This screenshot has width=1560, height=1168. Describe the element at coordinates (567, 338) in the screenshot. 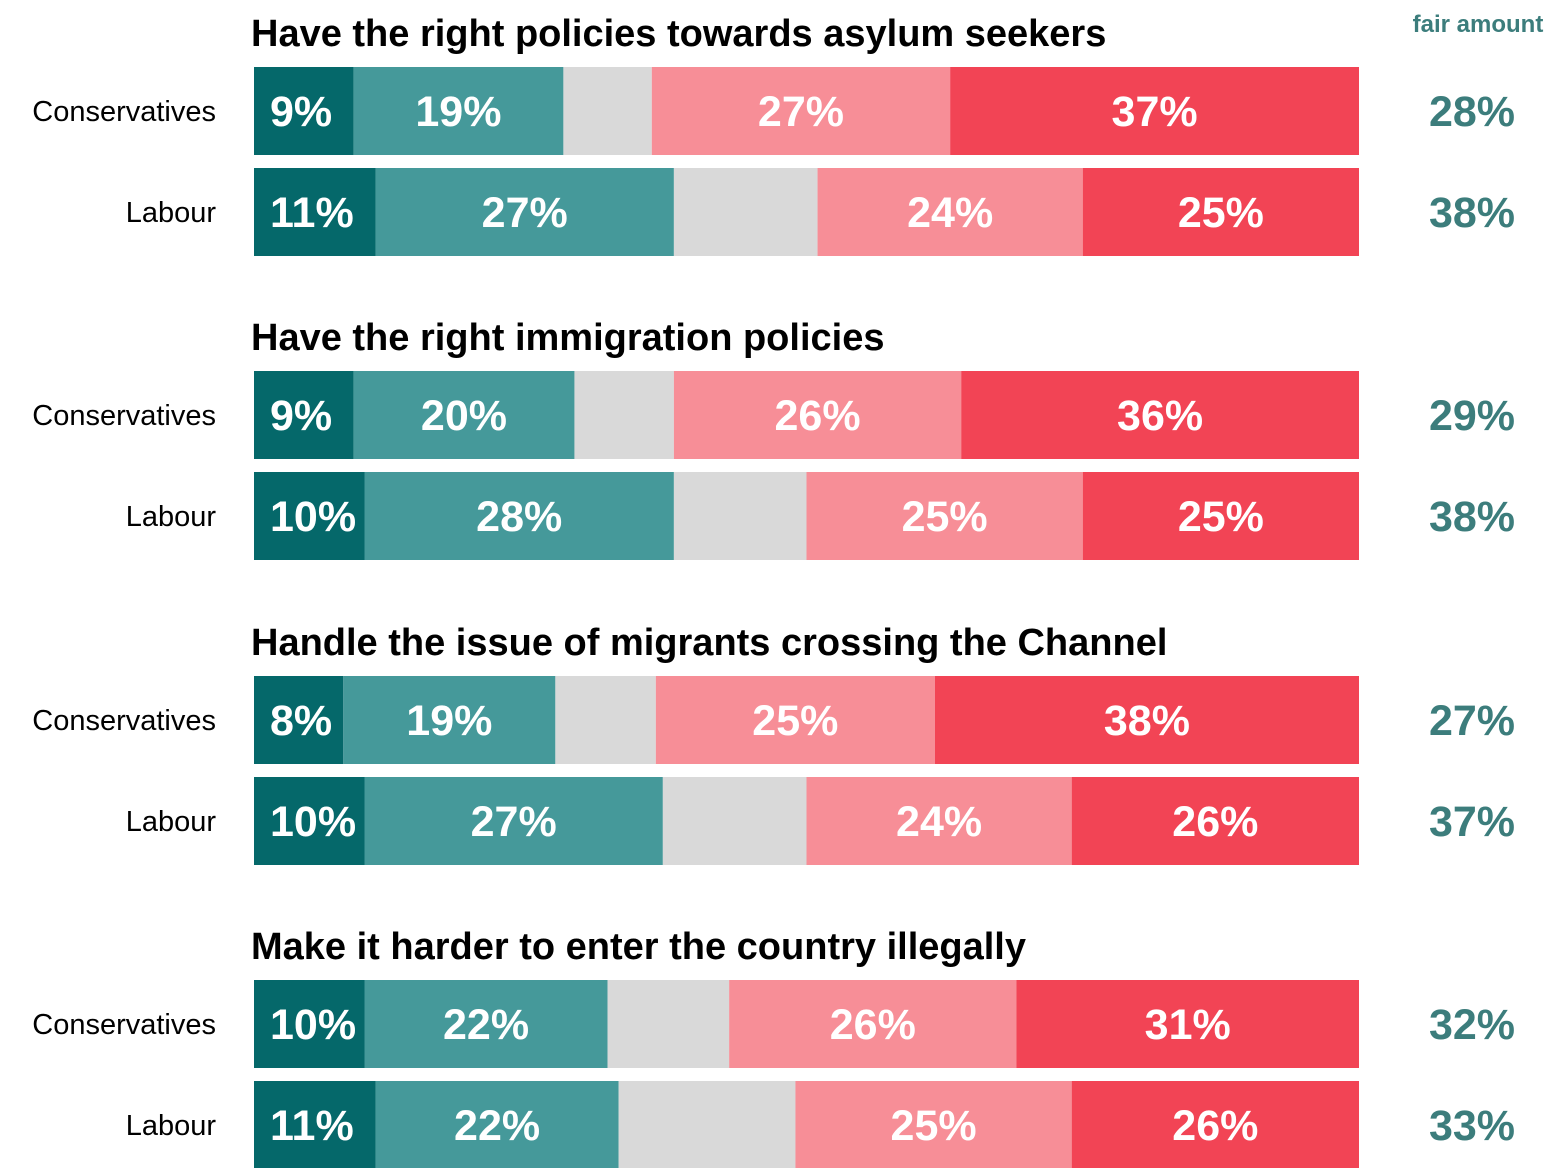

I see `panel-title: Have the right immigration policies` at that location.